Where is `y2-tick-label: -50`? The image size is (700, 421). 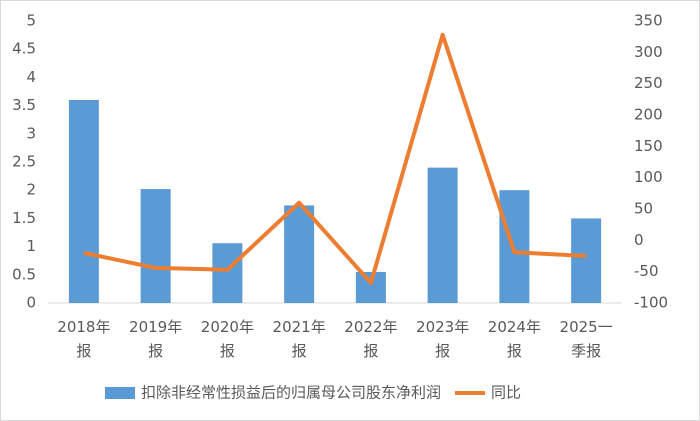 y2-tick-label: -50 is located at coordinates (646, 271).